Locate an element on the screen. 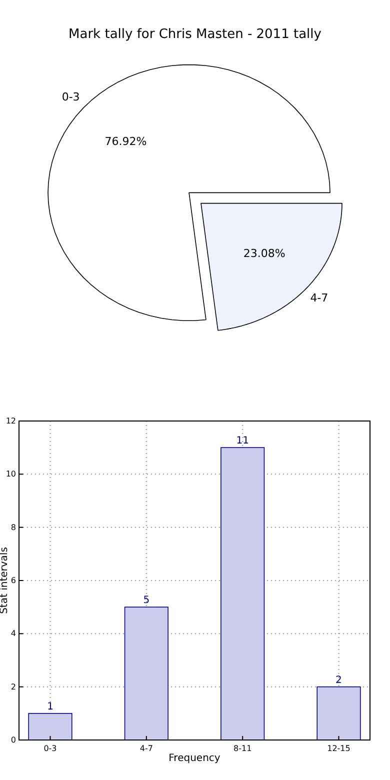 This screenshot has height=780, width=390. slice-label: 4-7 is located at coordinates (319, 297).